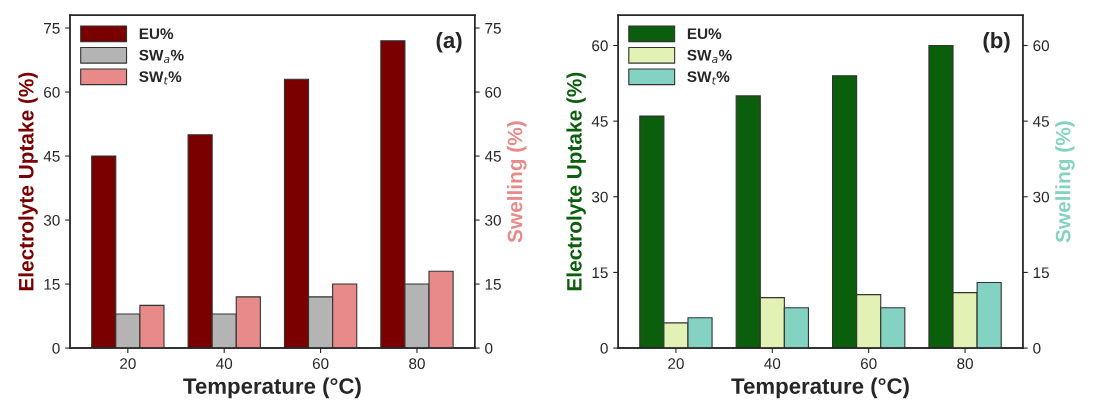  What do you see at coordinates (52, 28) in the screenshot?
I see `y-tick-label: 75` at bounding box center [52, 28].